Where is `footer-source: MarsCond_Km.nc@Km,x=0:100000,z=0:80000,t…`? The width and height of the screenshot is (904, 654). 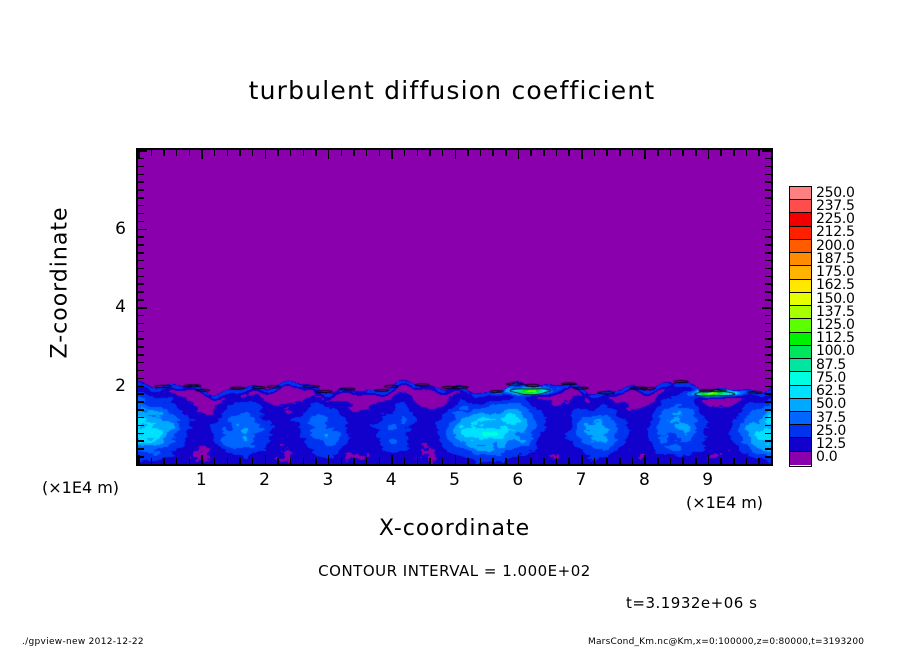
footer-source: MarsCond_Km.nc@Km,x=0:100000,z=0:80000,t… is located at coordinates (726, 642).